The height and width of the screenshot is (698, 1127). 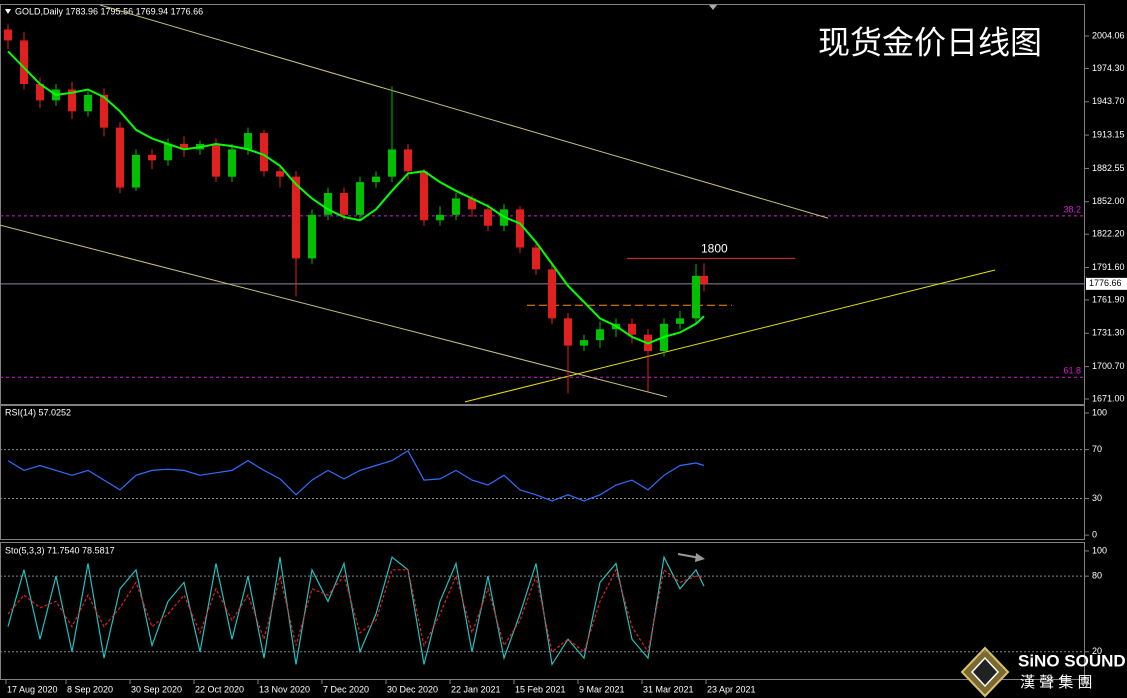 What do you see at coordinates (284, 689) in the screenshot?
I see `x-tick-label: 13 Nov 2020` at bounding box center [284, 689].